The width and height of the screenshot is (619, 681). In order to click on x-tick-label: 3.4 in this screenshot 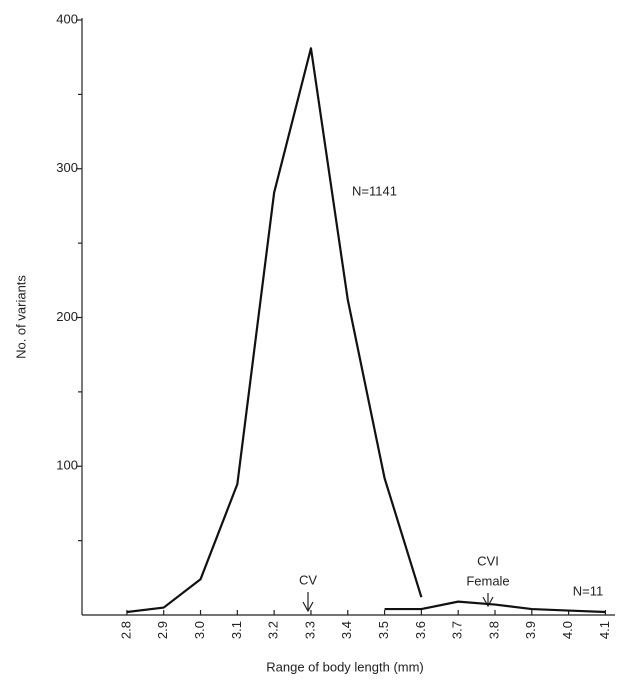, I will do `click(346, 630)`.